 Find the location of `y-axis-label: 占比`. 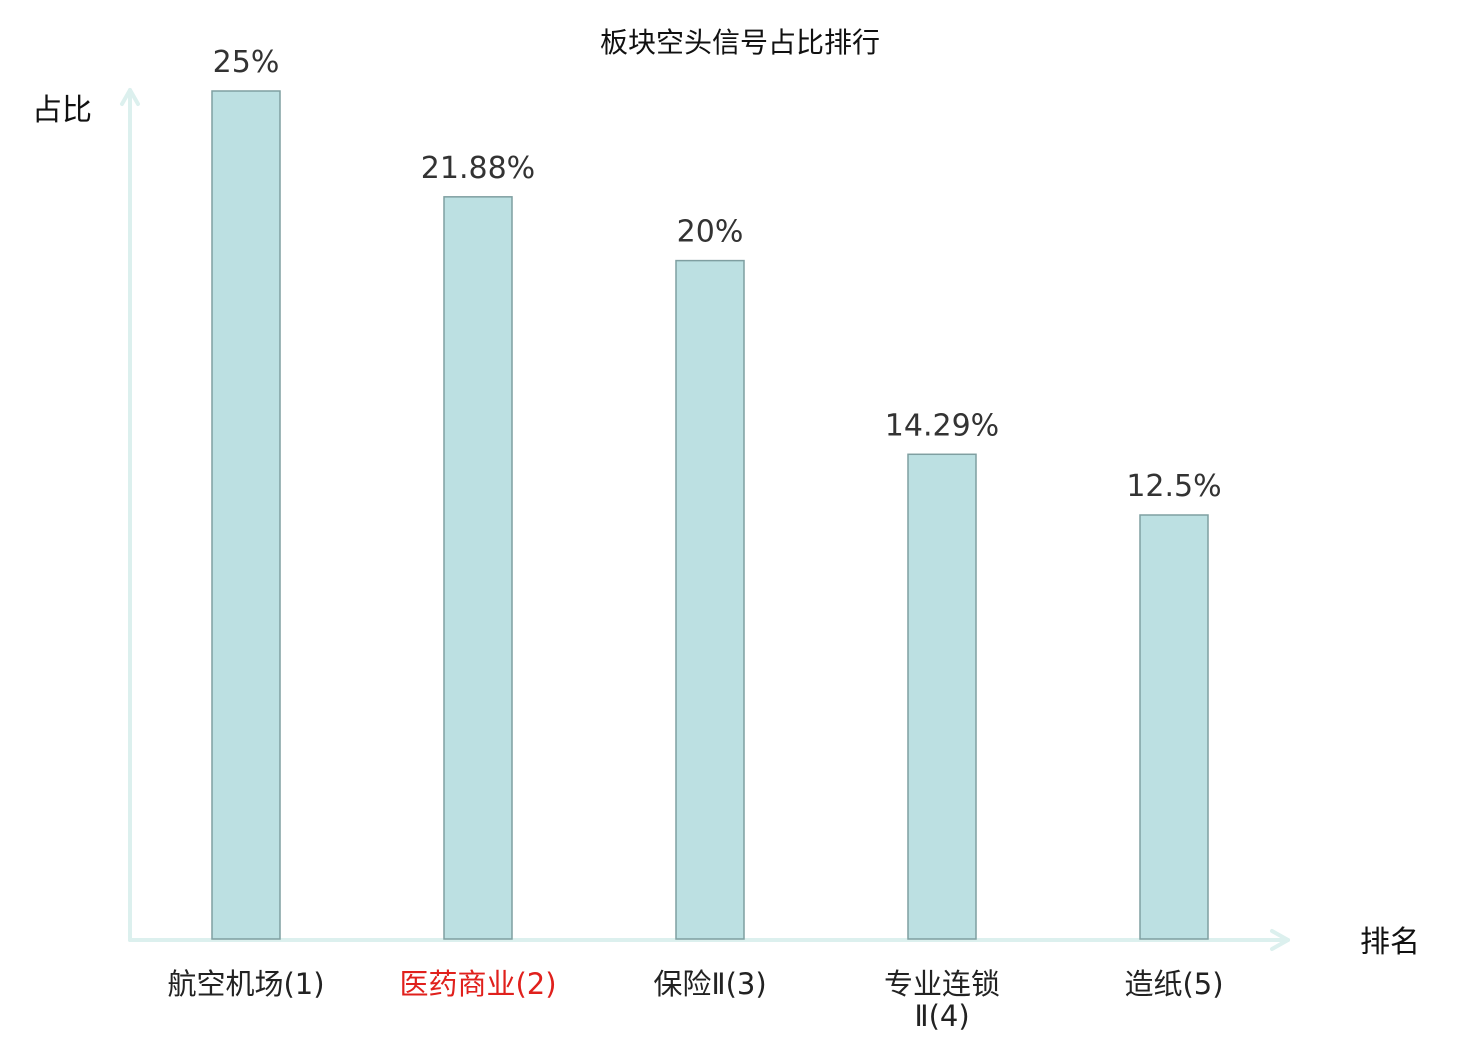

y-axis-label: 占比 is located at coordinates (62, 110).